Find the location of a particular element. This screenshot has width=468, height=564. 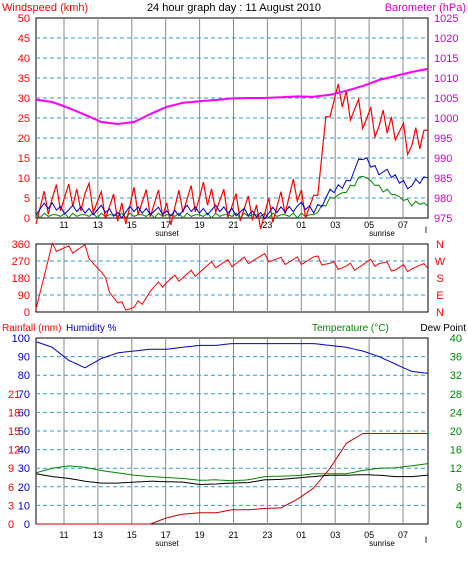

barometer-tick-label: 1005 is located at coordinates (446, 99).